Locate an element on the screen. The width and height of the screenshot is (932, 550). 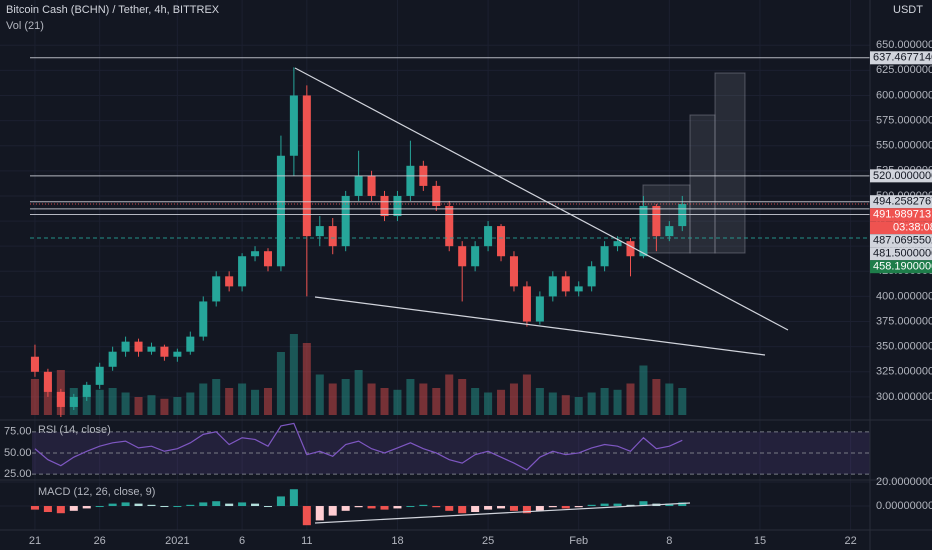
price-level-label: 520.00000000 is located at coordinates (902, 176).